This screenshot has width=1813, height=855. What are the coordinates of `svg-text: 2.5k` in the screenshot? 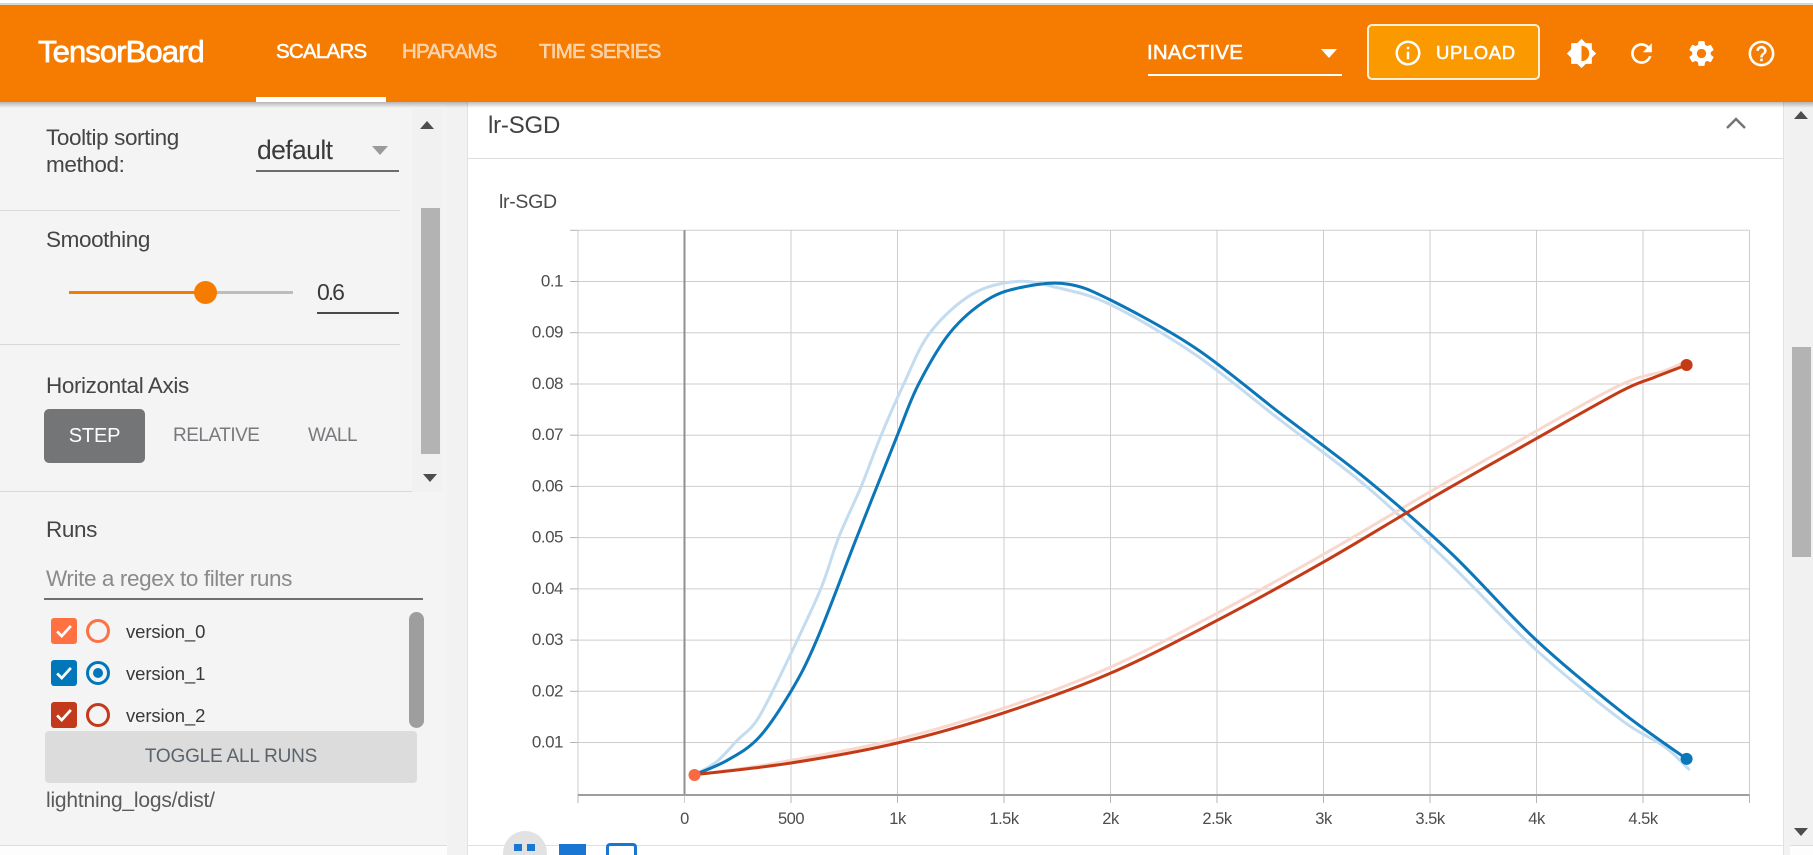 It's located at (1217, 819).